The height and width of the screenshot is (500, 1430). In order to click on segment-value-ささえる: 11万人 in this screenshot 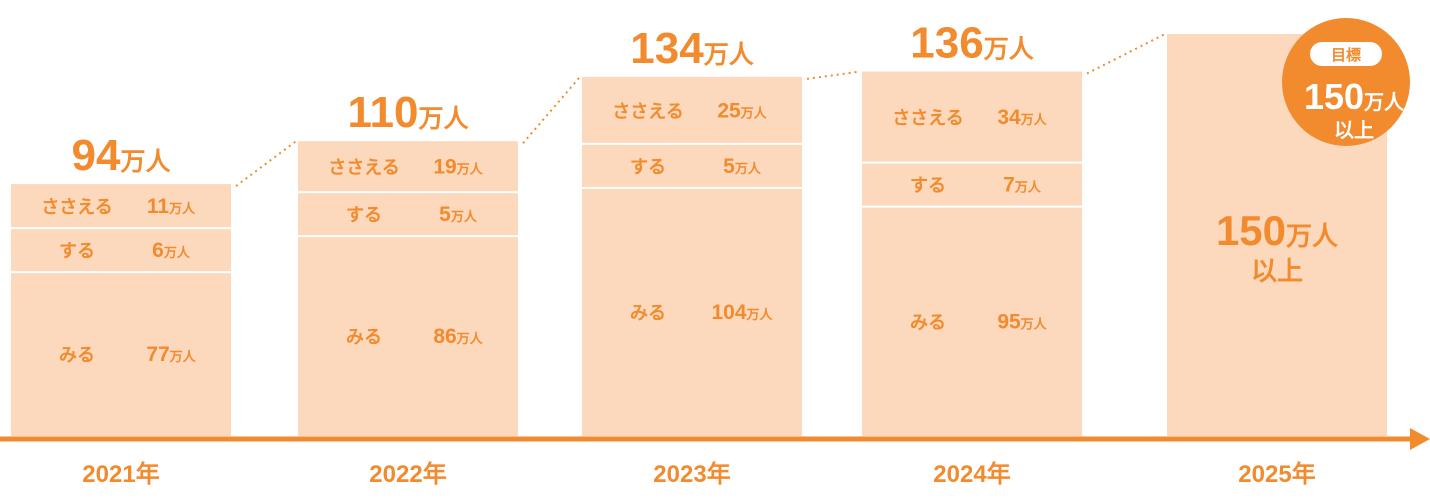, I will do `click(171, 206)`.